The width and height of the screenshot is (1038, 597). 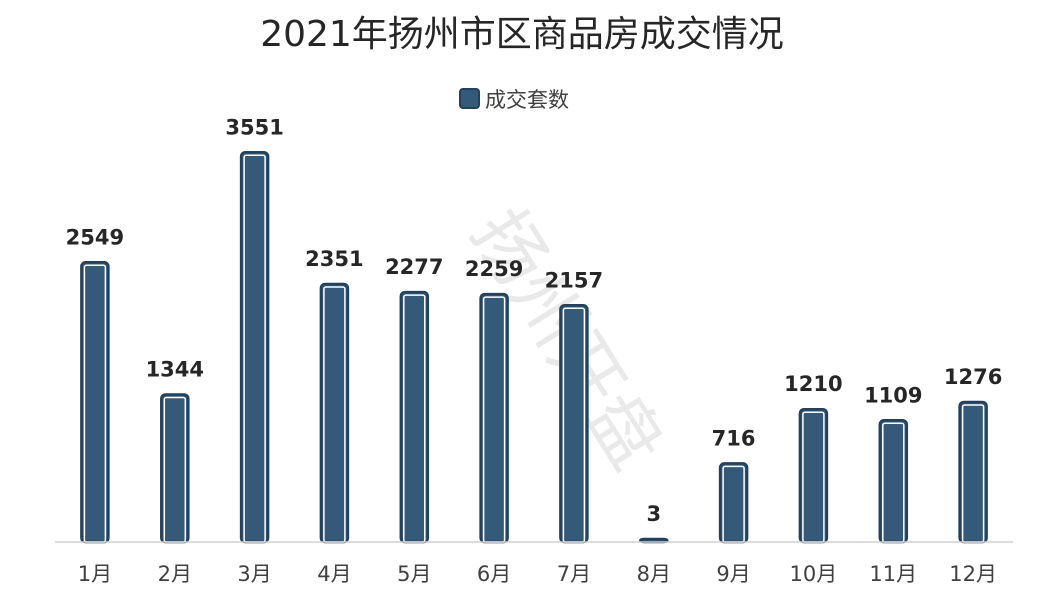 I want to click on data-label-8: 3, so click(x=653, y=514).